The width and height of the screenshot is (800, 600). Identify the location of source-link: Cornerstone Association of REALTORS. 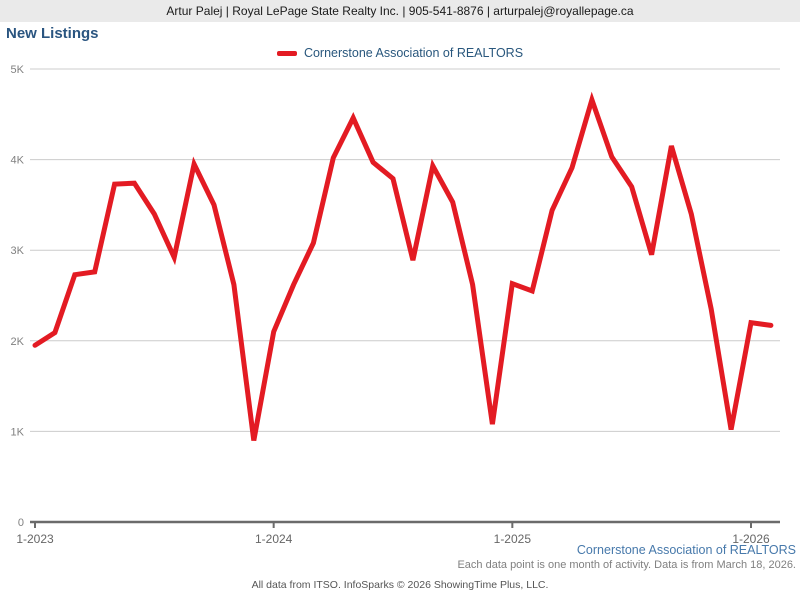
(686, 550).